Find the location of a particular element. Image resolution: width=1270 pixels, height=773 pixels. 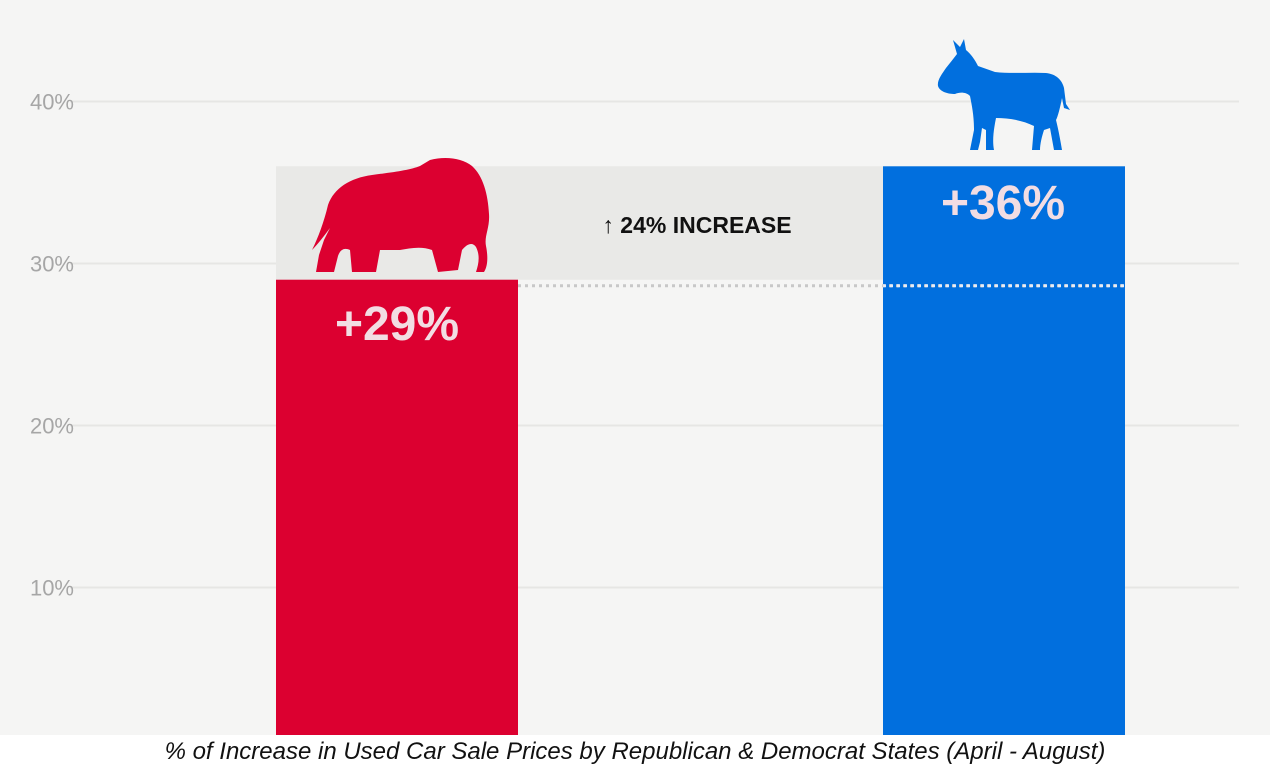

value-label-republican: +29% is located at coordinates (397, 324).